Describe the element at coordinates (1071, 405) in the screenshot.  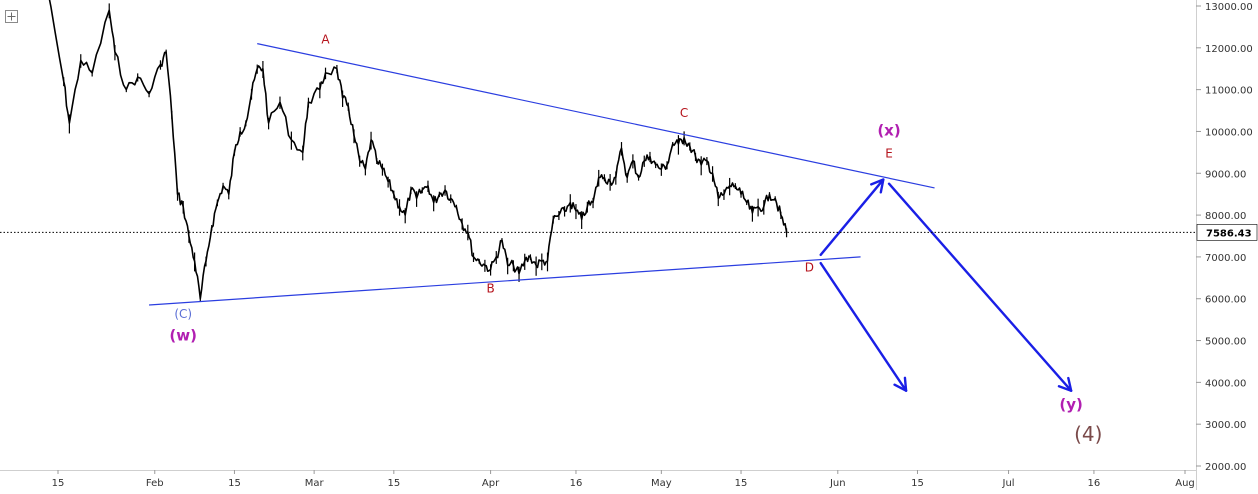
I see `wave-label: (y)` at that location.